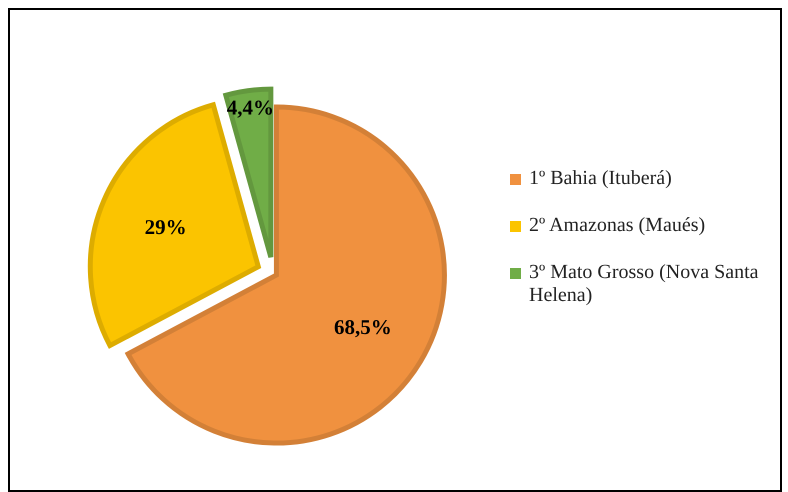  What do you see at coordinates (165, 226) in the screenshot?
I see `data-label: 29%` at bounding box center [165, 226].